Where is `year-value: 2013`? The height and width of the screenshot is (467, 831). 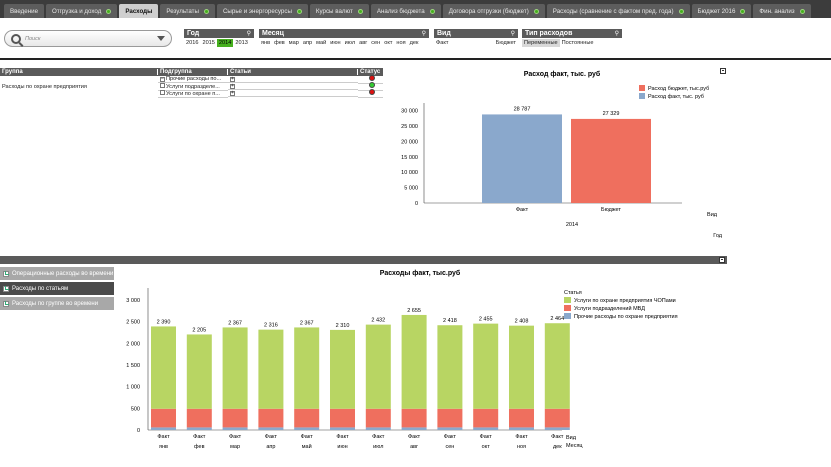 year-value: 2013 is located at coordinates (241, 43).